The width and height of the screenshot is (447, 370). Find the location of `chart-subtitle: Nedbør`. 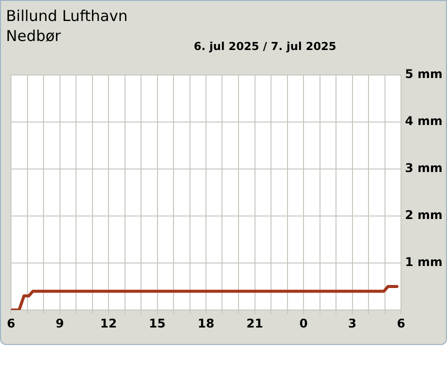

chart-subtitle: Nedbør is located at coordinates (34, 36).